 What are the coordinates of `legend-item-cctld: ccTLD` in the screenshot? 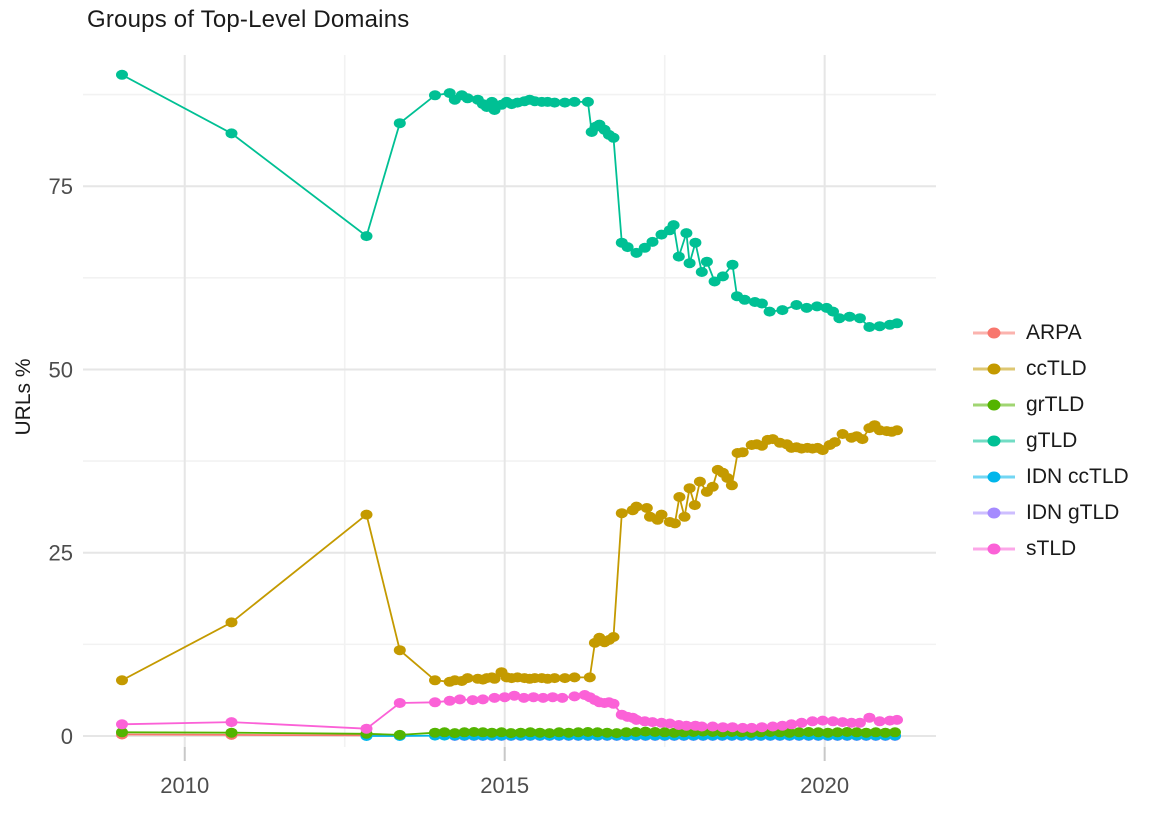 It's located at (1050, 369).